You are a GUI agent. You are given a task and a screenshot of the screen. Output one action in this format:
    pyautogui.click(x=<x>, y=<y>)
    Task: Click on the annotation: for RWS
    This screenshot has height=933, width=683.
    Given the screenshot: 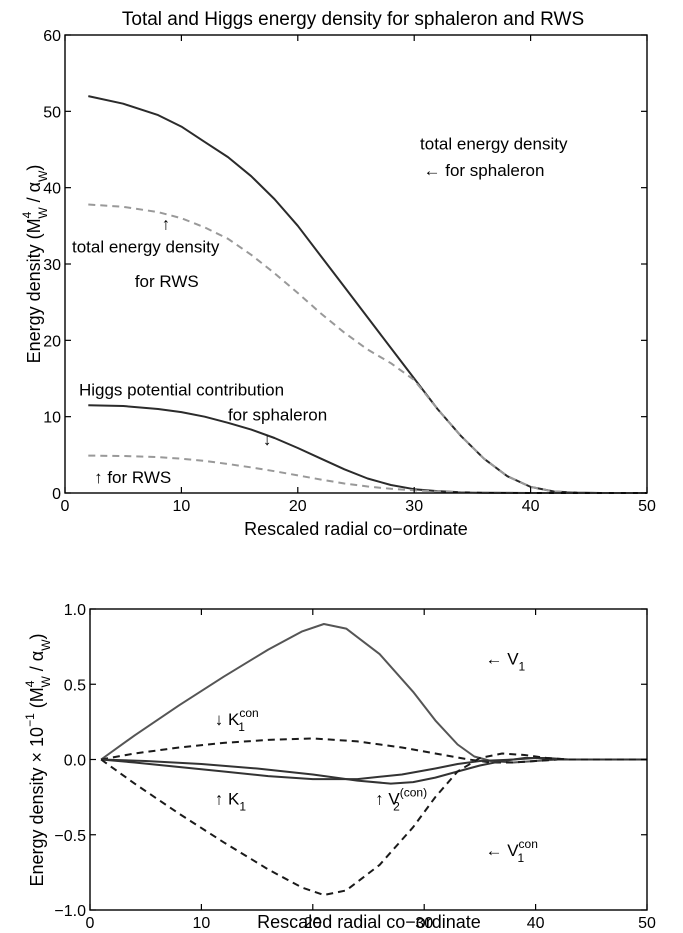 What is the action you would take?
    pyautogui.click(x=167, y=281)
    